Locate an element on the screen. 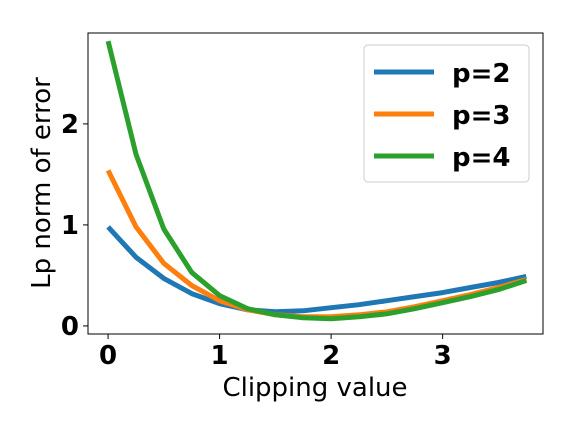 The width and height of the screenshot is (576, 432). legend-box is located at coordinates (446, 113).